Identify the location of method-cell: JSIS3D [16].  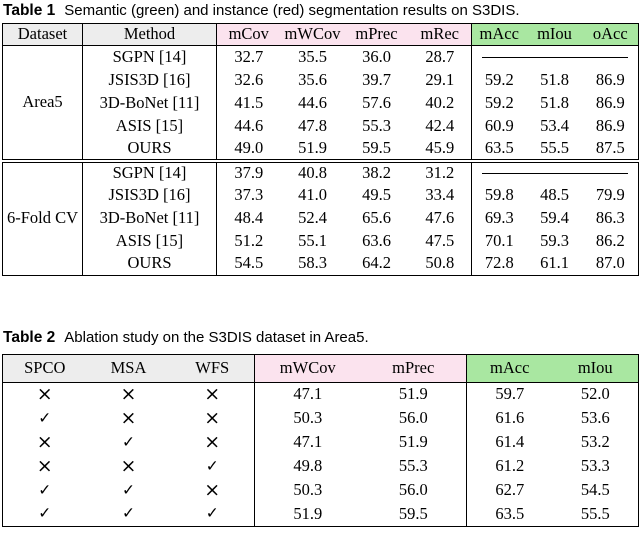
(149, 80).